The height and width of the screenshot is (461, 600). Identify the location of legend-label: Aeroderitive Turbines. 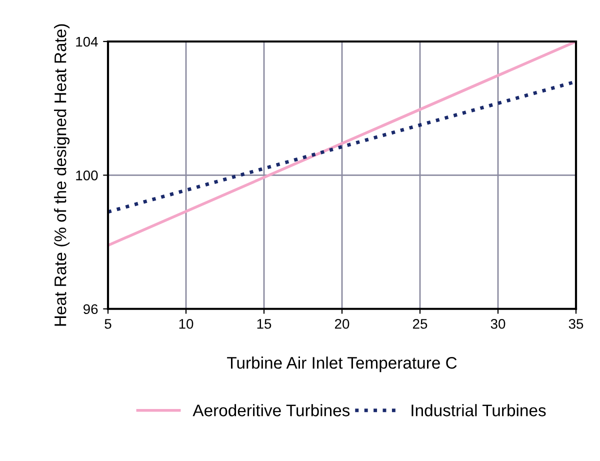
(271, 410).